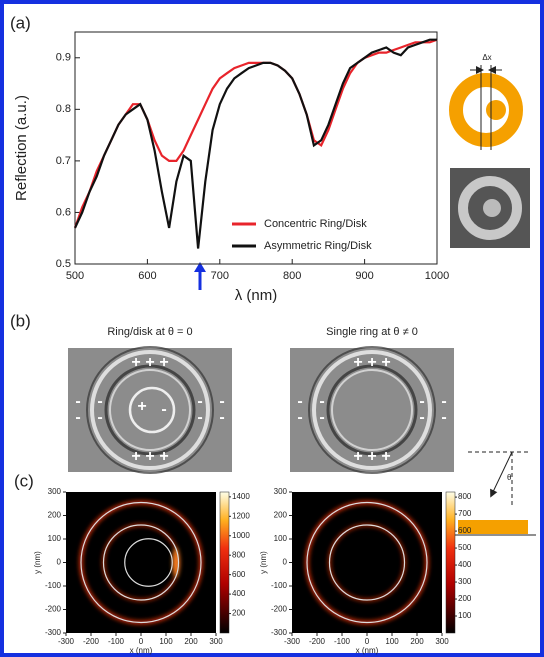 The image size is (544, 657). I want to click on charge-map, so click(150, 410).